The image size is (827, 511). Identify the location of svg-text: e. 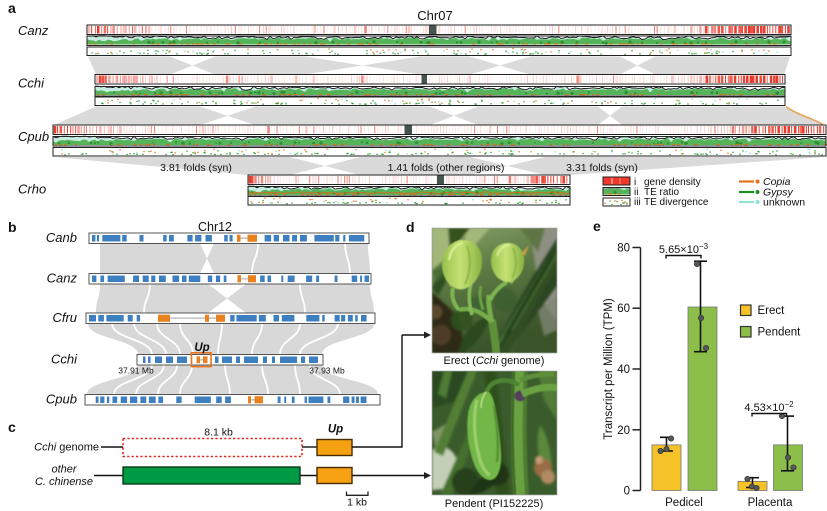
(597, 226).